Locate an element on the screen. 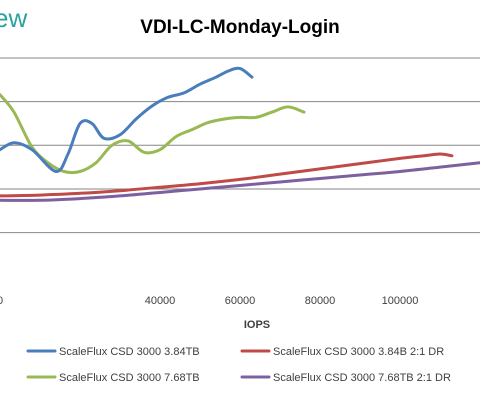  x-tick-label-2: 60000 is located at coordinates (240, 301).